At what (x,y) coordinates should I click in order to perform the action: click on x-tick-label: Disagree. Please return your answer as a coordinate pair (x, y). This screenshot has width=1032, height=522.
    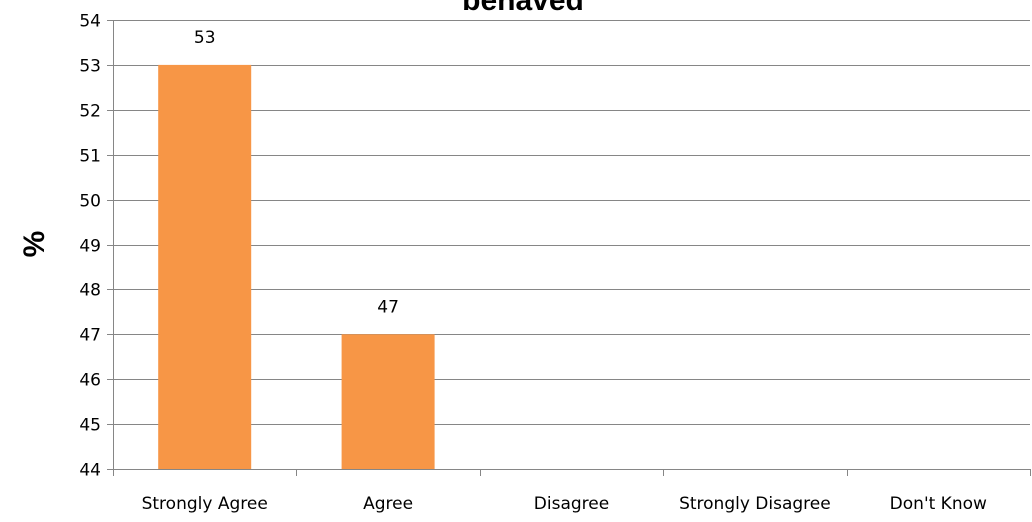
    Looking at the image, I should click on (571, 504).